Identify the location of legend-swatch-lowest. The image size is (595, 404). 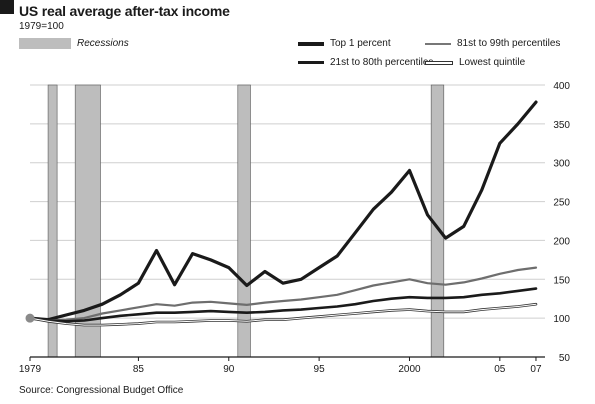
(439, 62).